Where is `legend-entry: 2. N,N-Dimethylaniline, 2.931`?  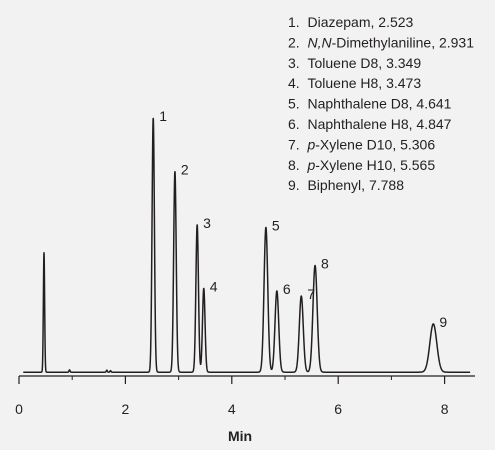 legend-entry: 2. N,N-Dimethylaniline, 2.931 is located at coordinates (381, 42).